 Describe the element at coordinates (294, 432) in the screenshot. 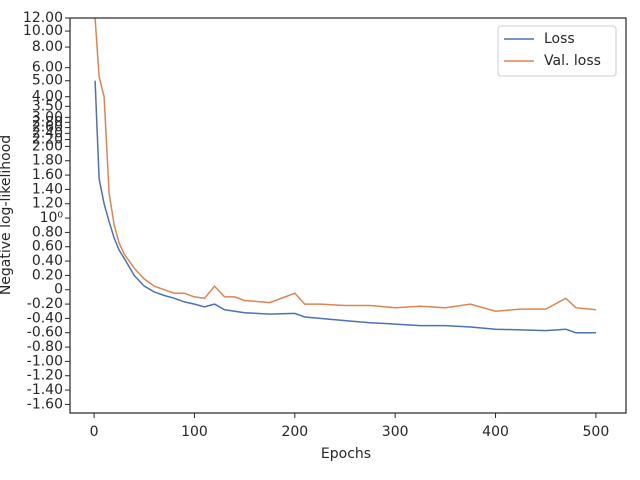

I see `x-tick-label: 200` at that location.